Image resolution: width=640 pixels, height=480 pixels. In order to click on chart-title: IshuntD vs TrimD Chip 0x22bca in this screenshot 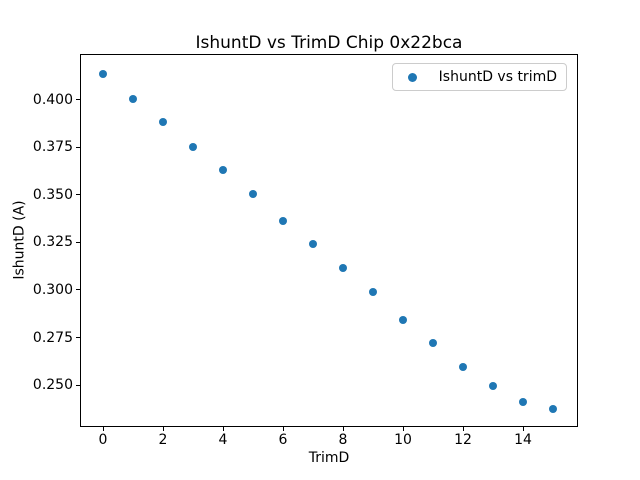, I will do `click(329, 43)`.